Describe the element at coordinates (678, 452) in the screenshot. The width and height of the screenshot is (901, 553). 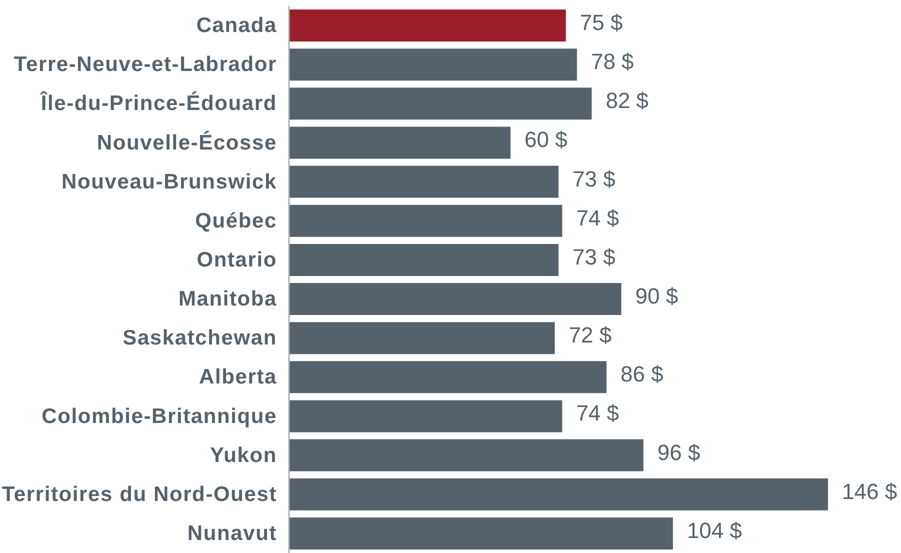
I see `data-label: 96 $` at that location.